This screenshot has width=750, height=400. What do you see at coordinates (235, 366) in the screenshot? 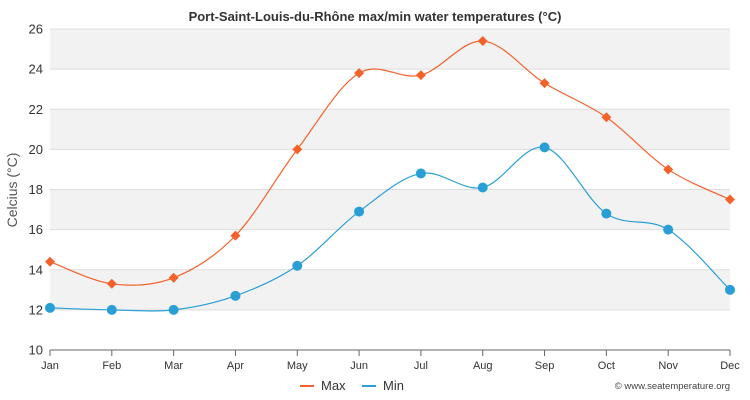
I see `x-tick-label: Apr` at bounding box center [235, 366].